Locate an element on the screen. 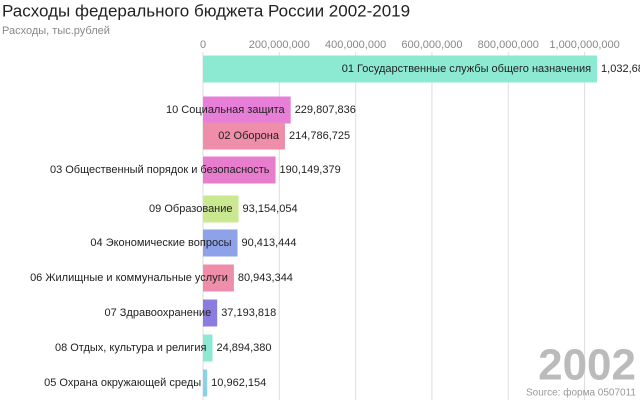 Image resolution: width=640 pixels, height=400 pixels. year-annotation: 2002 is located at coordinates (587, 365).